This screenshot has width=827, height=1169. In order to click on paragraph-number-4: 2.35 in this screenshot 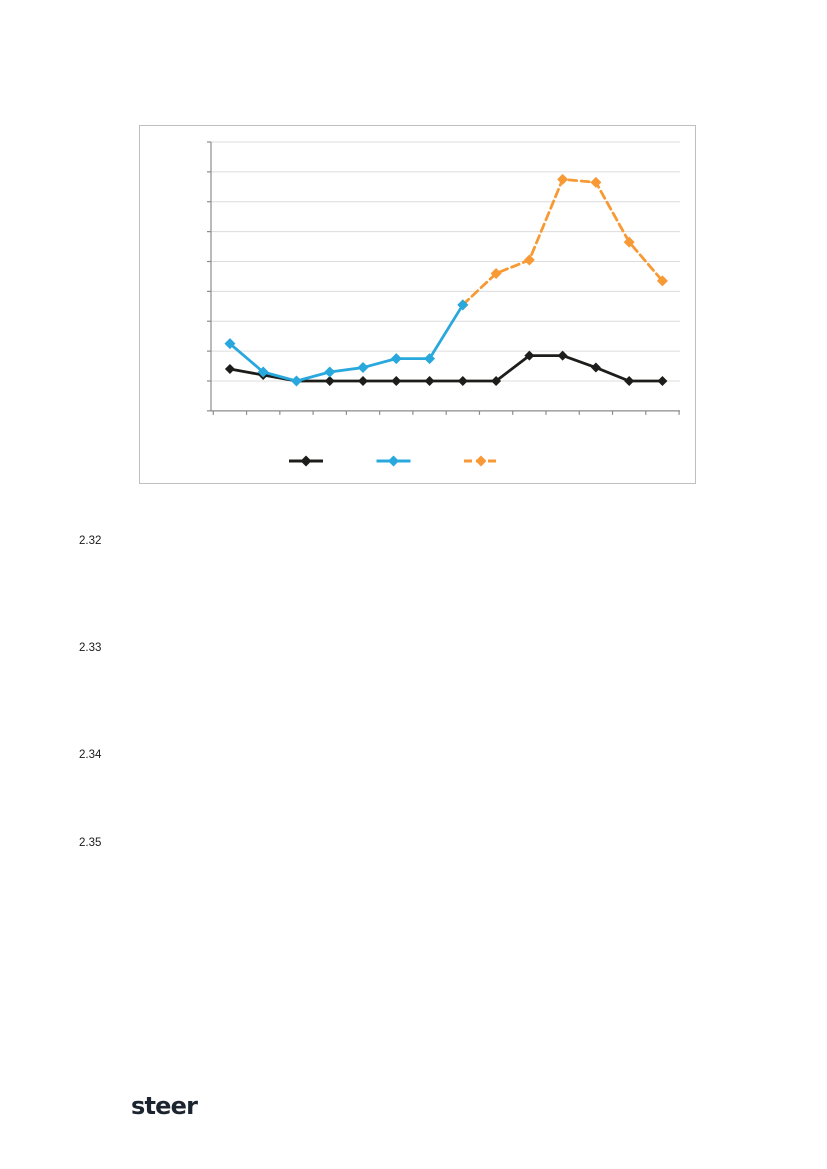, I will do `click(90, 843)`.